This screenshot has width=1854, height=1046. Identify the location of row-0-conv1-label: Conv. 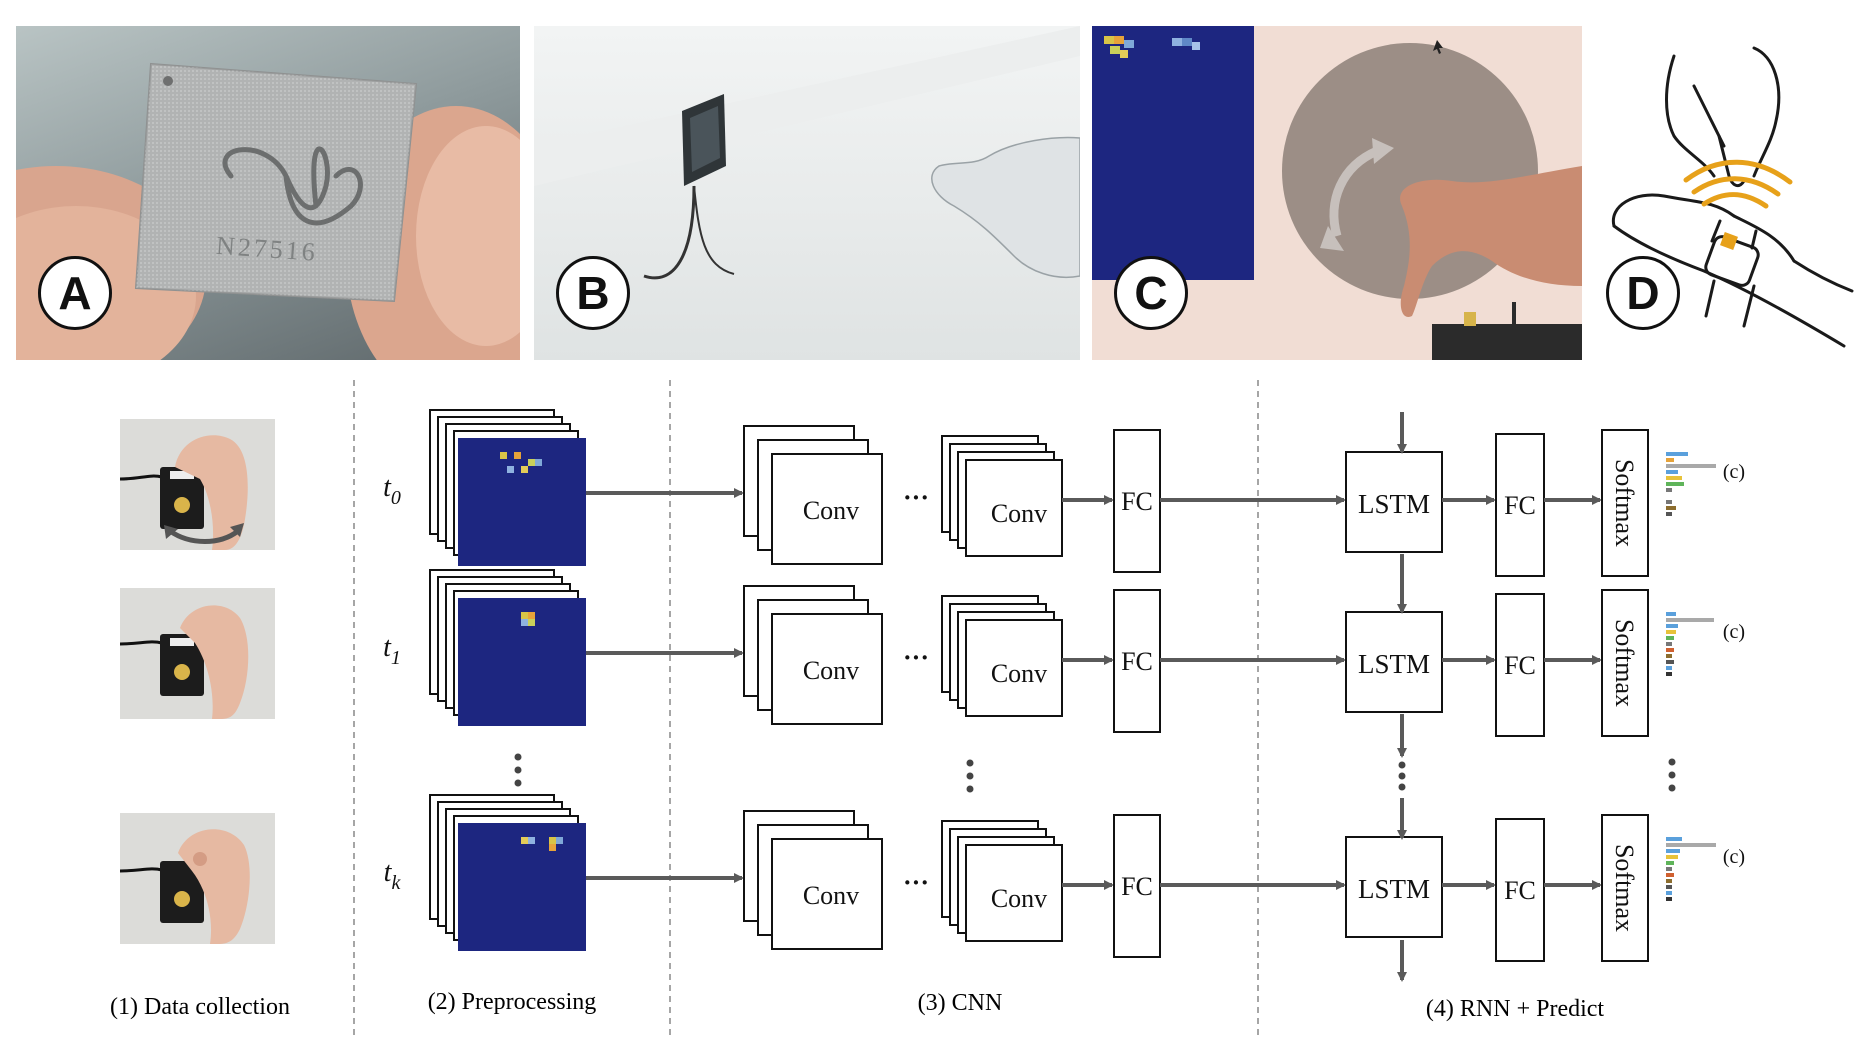
(831, 510).